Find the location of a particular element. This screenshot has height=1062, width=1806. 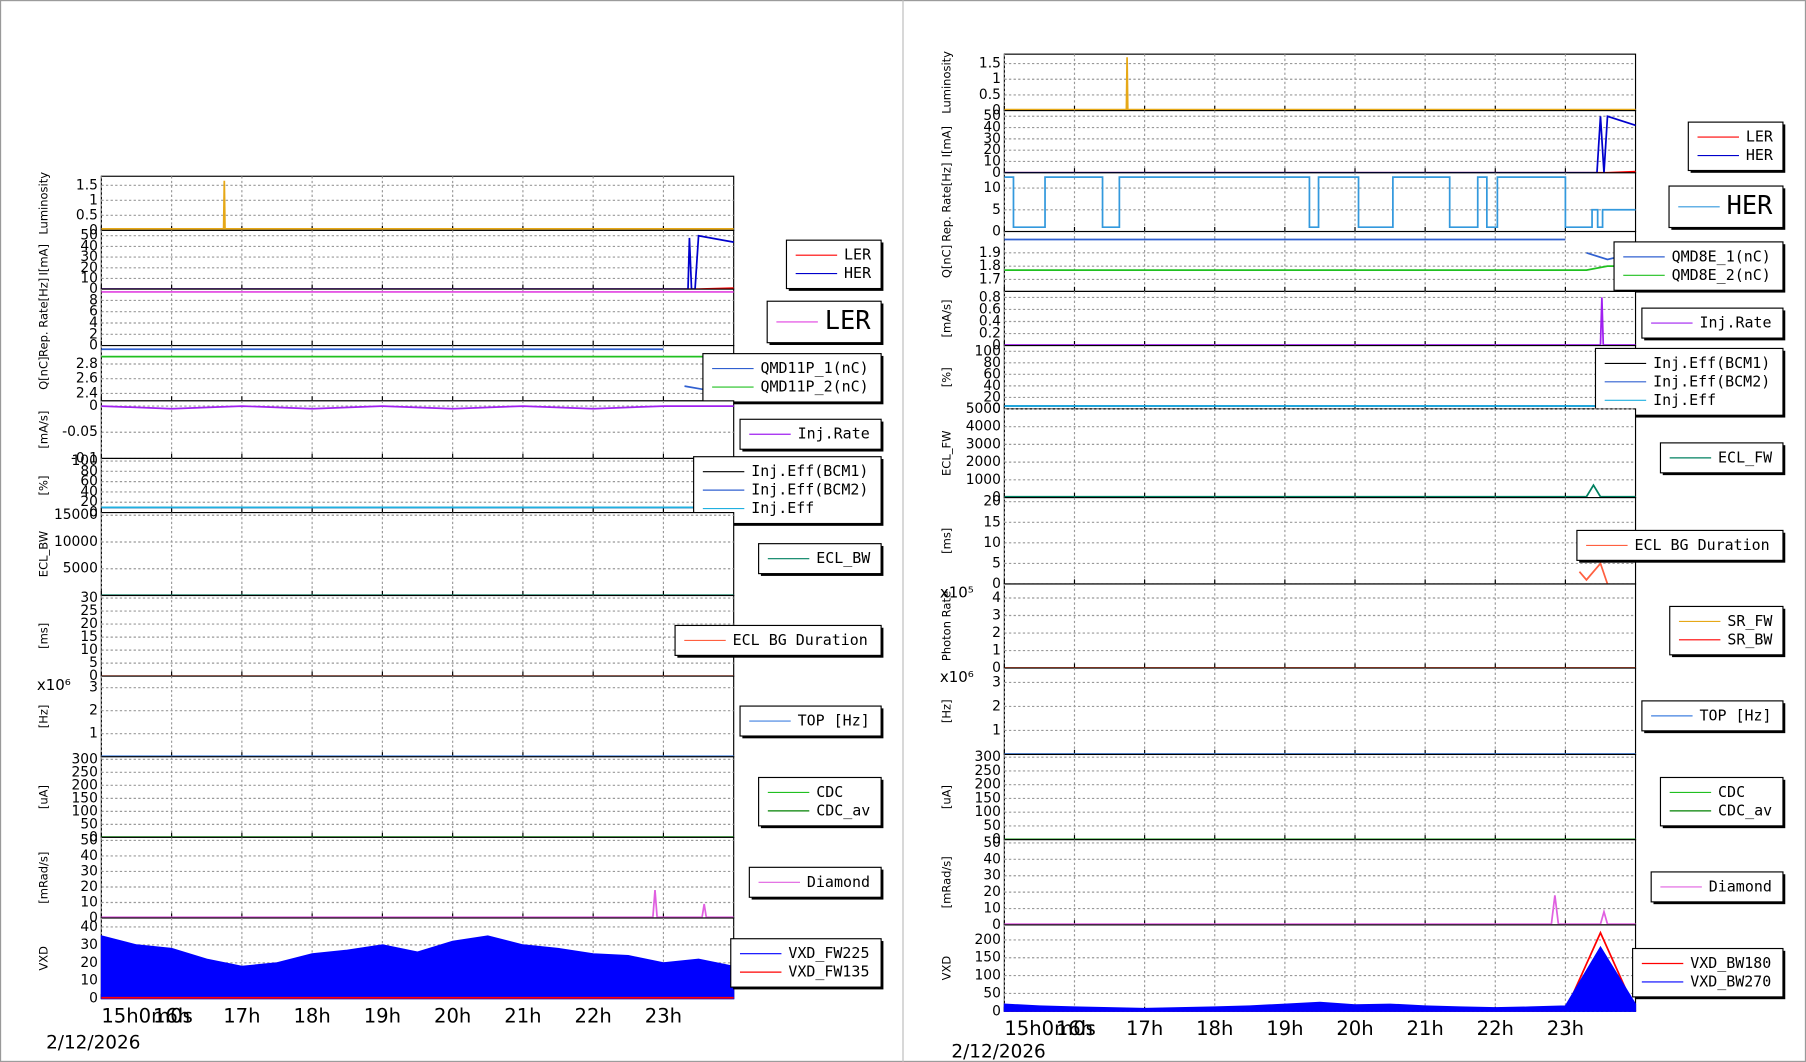

legend-label: QMD8E_2(nC) is located at coordinates (1721, 275).